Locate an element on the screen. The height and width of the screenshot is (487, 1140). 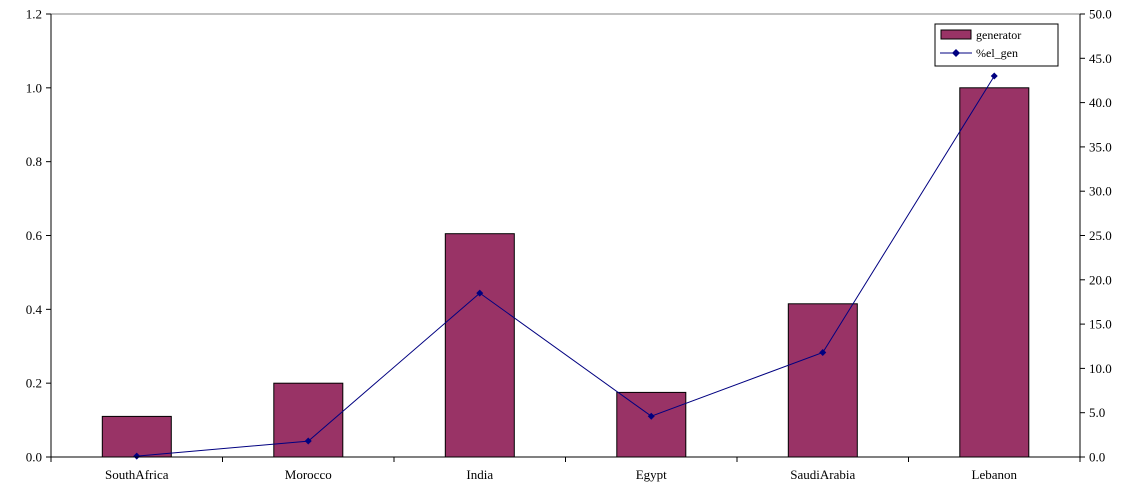
y-right-tick-label: 40.0 is located at coordinates (1100, 102).